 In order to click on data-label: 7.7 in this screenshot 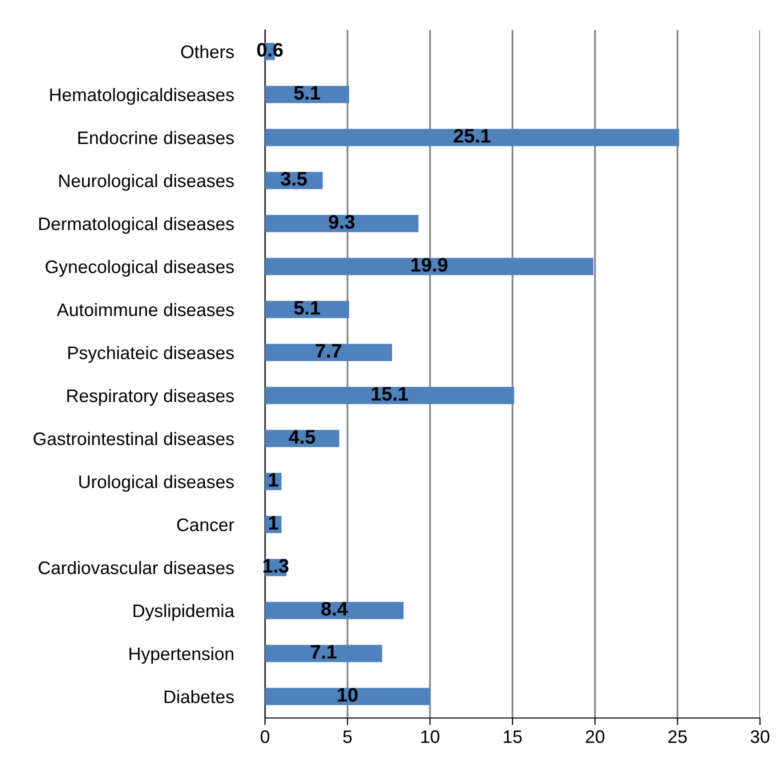, I will do `click(329, 351)`.